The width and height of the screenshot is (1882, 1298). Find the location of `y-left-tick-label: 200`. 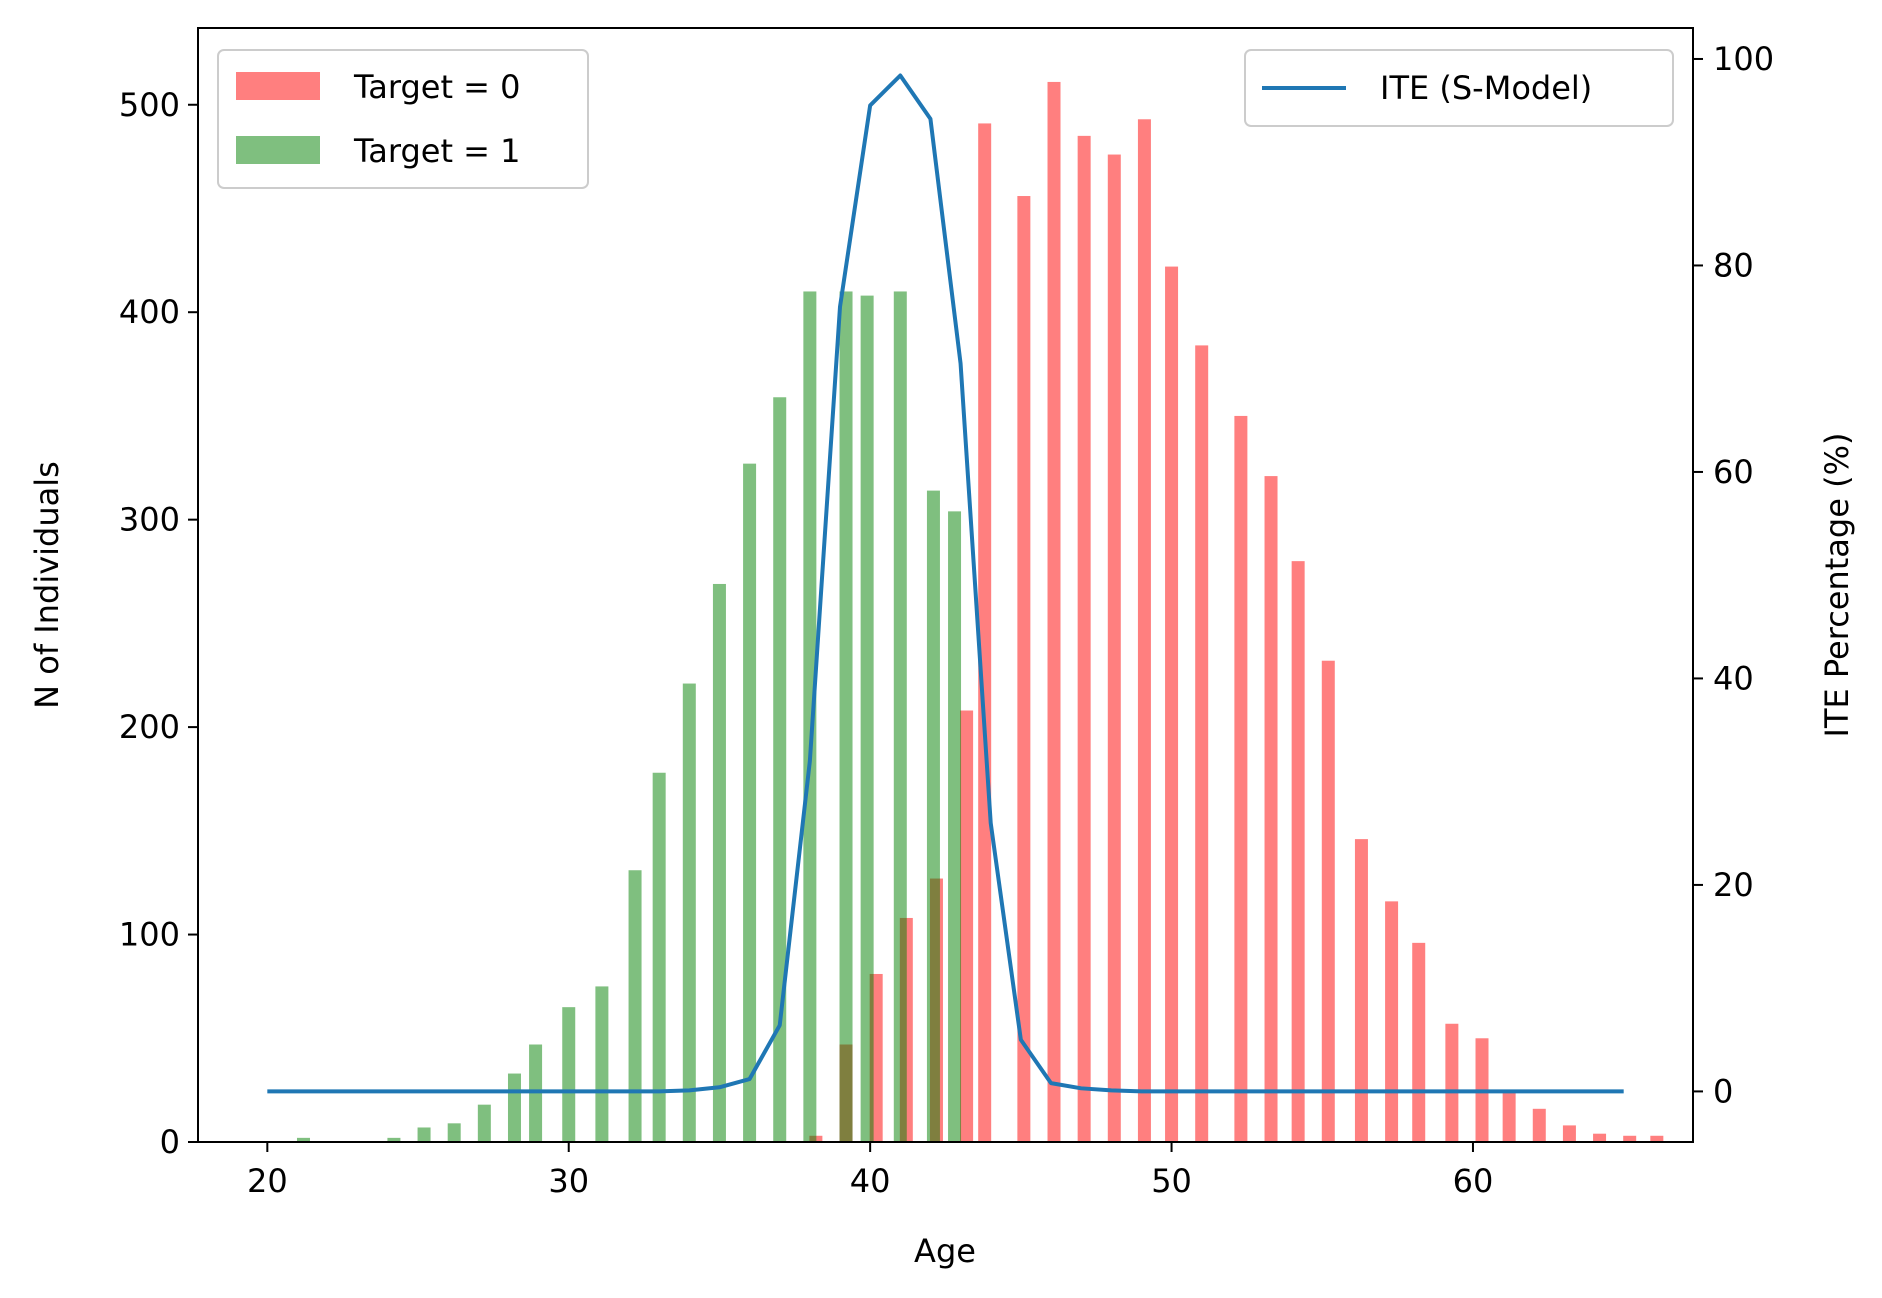

y-left-tick-label: 200 is located at coordinates (149, 727).